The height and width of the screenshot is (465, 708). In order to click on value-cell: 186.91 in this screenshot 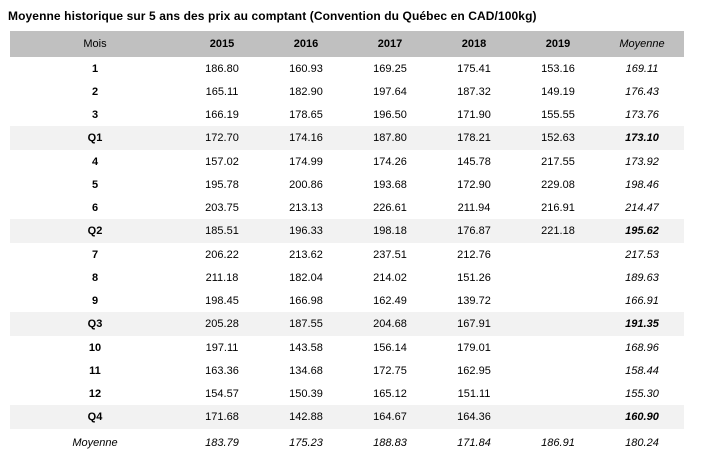, I will do `click(558, 443)`.